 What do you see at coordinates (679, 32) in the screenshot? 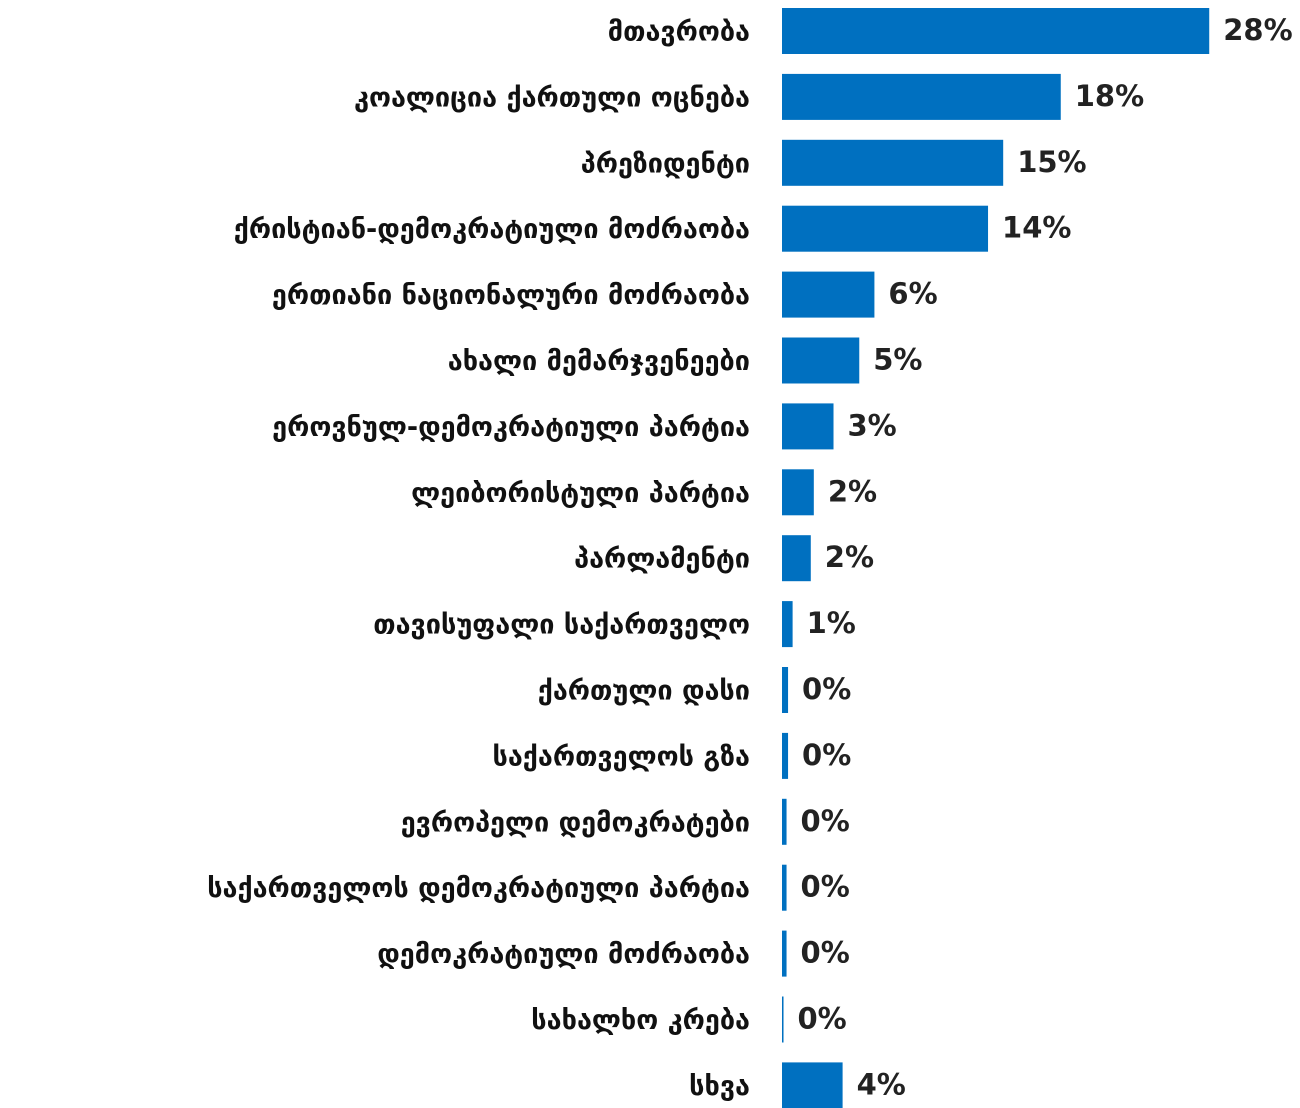
I see `category-label: მთავრობა` at bounding box center [679, 32].